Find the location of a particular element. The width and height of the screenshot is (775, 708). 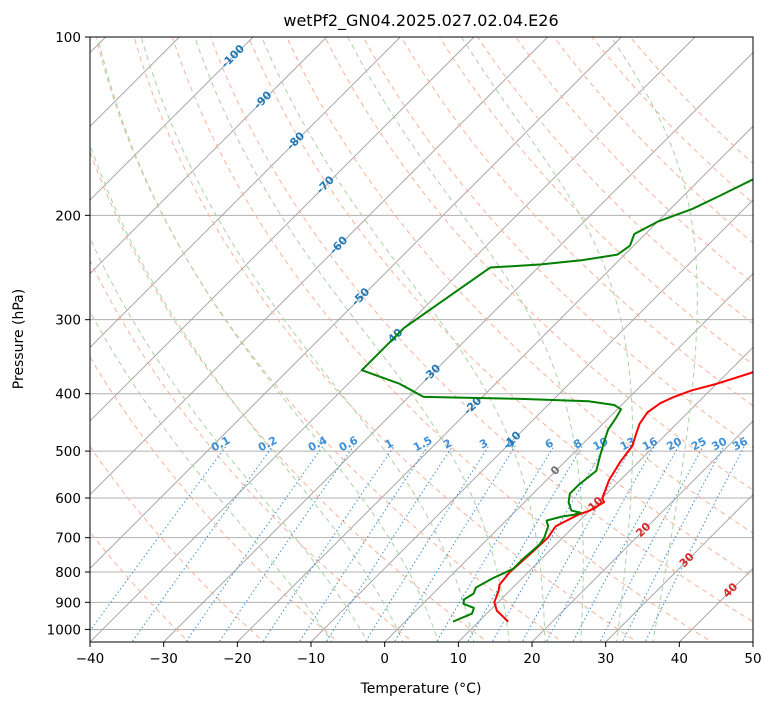

isotherm-label: 20 is located at coordinates (643, 530).